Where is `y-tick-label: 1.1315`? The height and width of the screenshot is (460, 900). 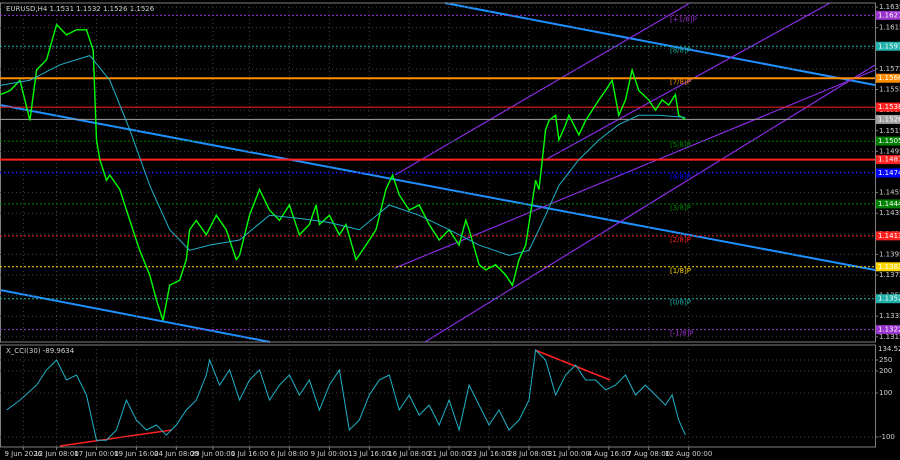 y-tick-label: 1.1315 is located at coordinates (889, 337).